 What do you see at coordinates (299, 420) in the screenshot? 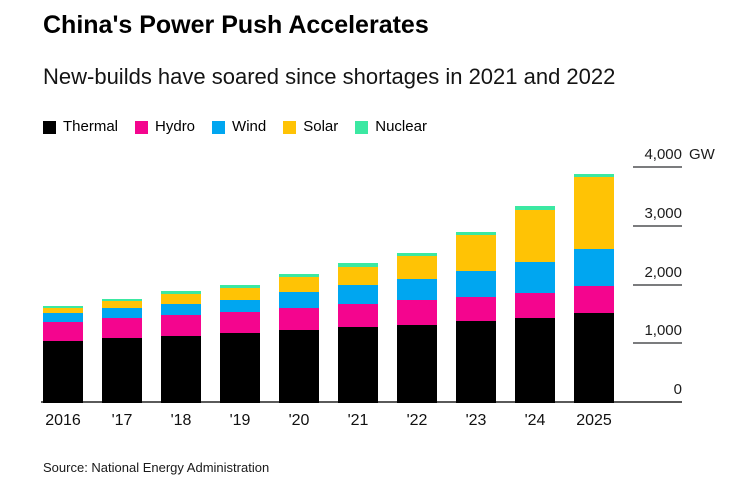
I see `x-axis-label: '20` at bounding box center [299, 420].